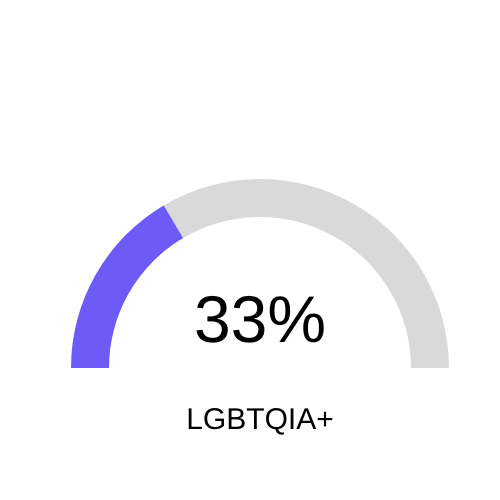  What do you see at coordinates (260, 319) in the screenshot?
I see `text: 33%` at bounding box center [260, 319].